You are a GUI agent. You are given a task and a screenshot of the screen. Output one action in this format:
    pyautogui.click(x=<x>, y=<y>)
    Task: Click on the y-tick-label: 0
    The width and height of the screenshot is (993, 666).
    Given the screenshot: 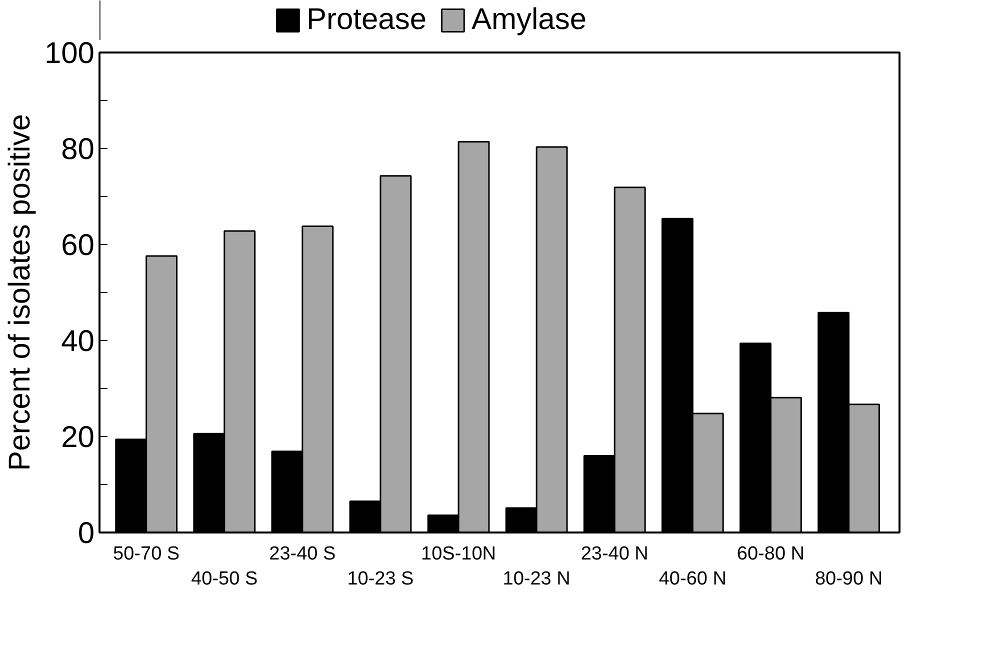 What is the action you would take?
    pyautogui.click(x=86, y=533)
    